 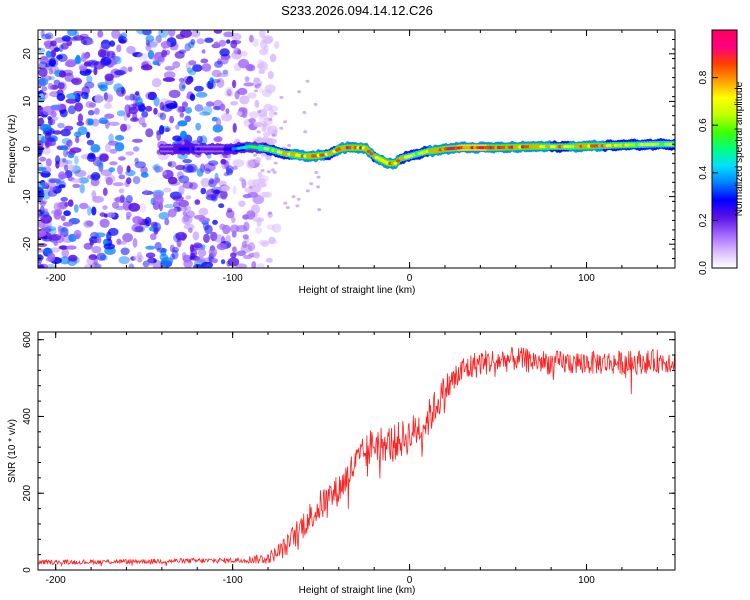 What do you see at coordinates (233, 580) in the screenshot?
I see `x-tick-label: -100` at bounding box center [233, 580].